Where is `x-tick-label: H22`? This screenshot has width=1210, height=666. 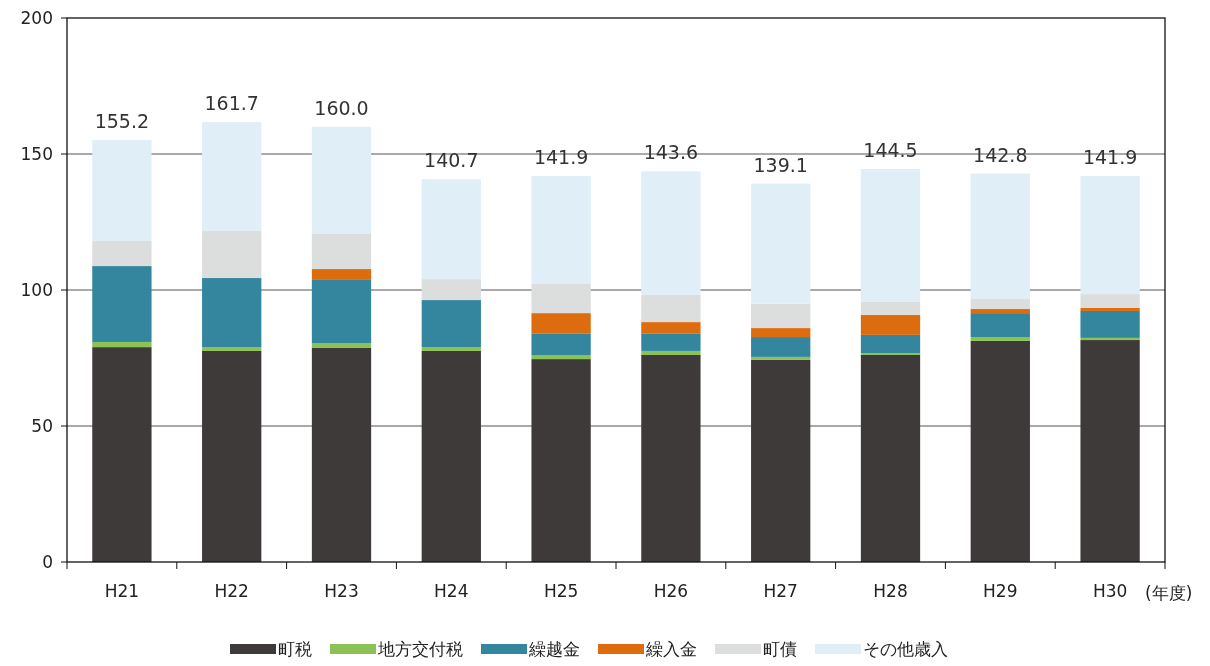 x-tick-label: H22 is located at coordinates (231, 591).